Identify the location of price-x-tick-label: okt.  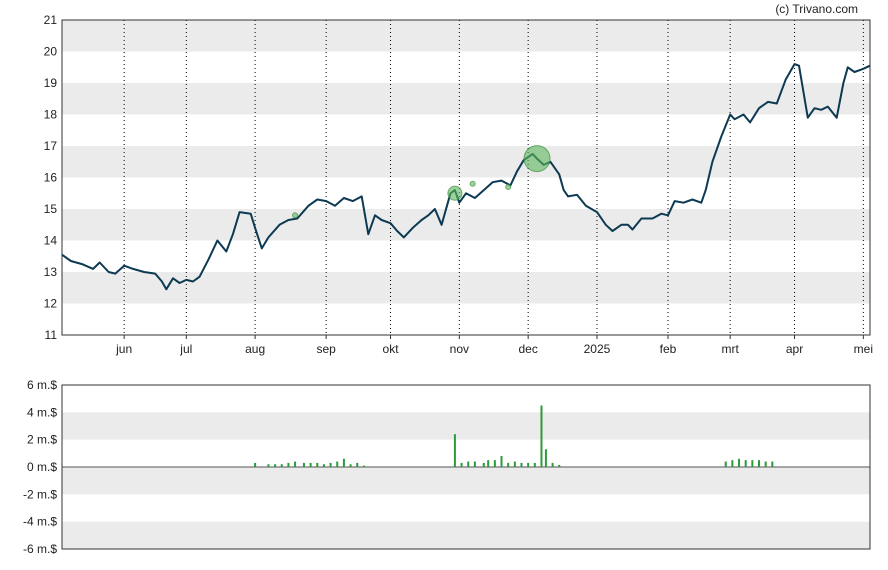
(391, 349).